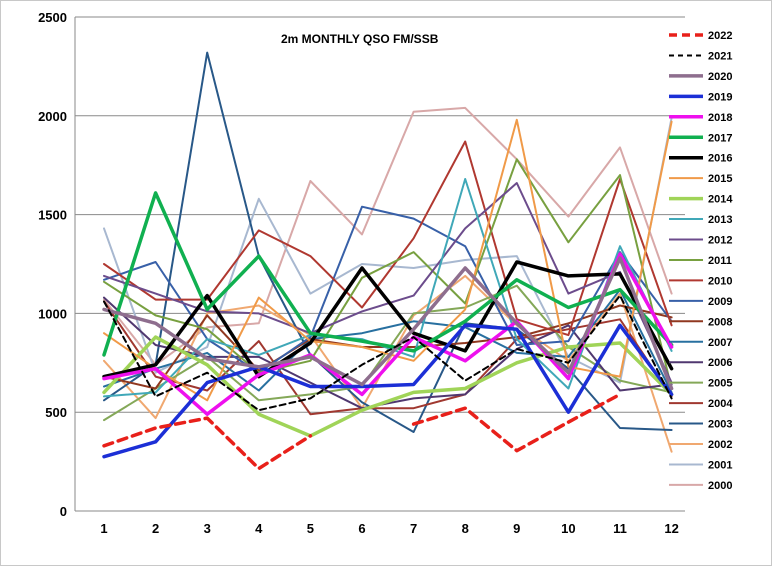 This screenshot has width=772, height=570. What do you see at coordinates (56, 412) in the screenshot?
I see `y-tick-label: 500` at bounding box center [56, 412].